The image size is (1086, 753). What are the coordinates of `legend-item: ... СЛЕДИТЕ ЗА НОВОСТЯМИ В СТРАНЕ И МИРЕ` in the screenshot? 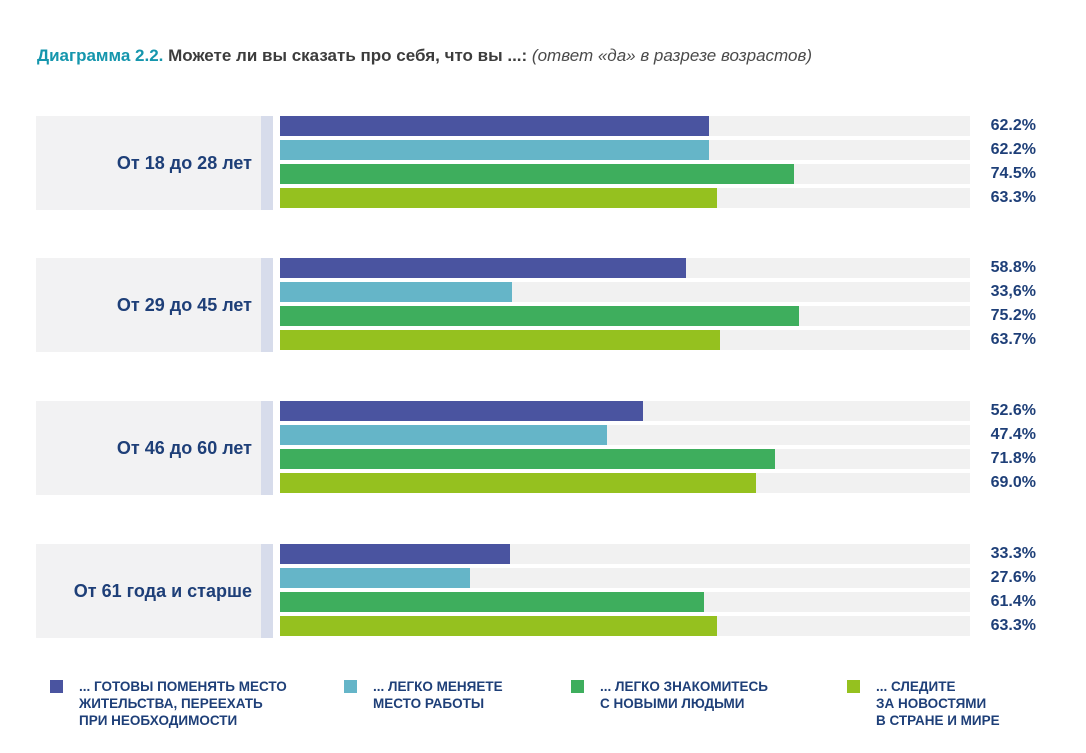 It's located at (923, 703).